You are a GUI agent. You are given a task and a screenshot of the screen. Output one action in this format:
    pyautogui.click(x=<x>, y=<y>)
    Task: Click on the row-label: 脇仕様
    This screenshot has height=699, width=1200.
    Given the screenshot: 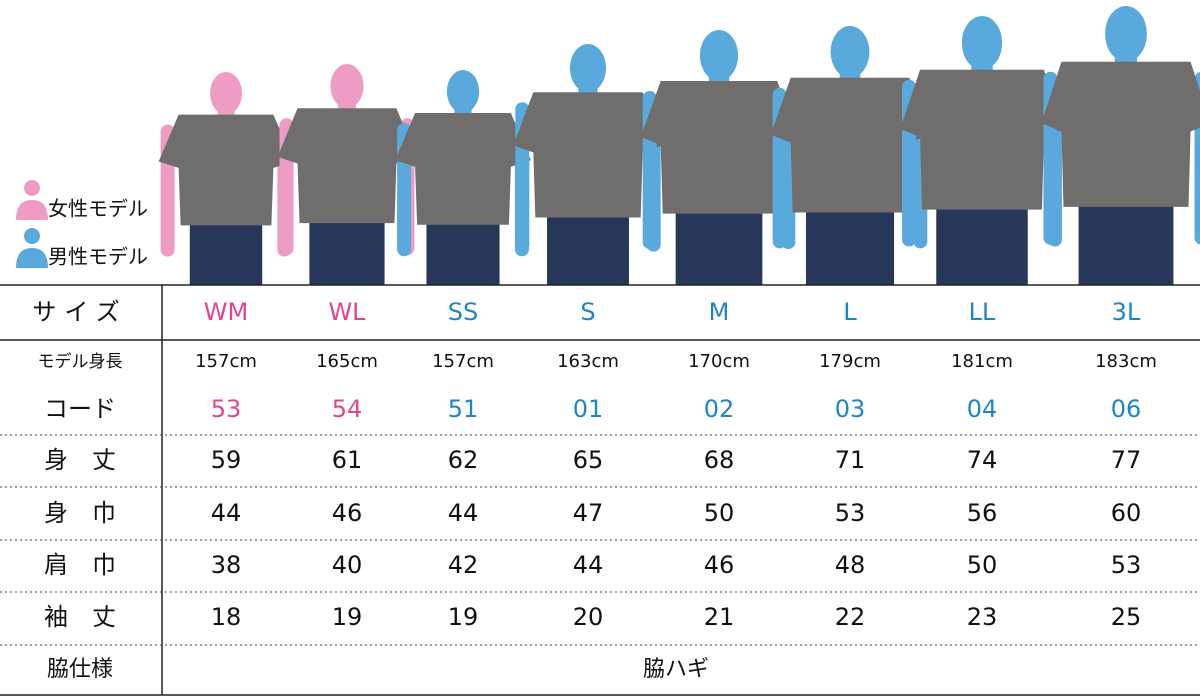 What is the action you would take?
    pyautogui.click(x=80, y=669)
    